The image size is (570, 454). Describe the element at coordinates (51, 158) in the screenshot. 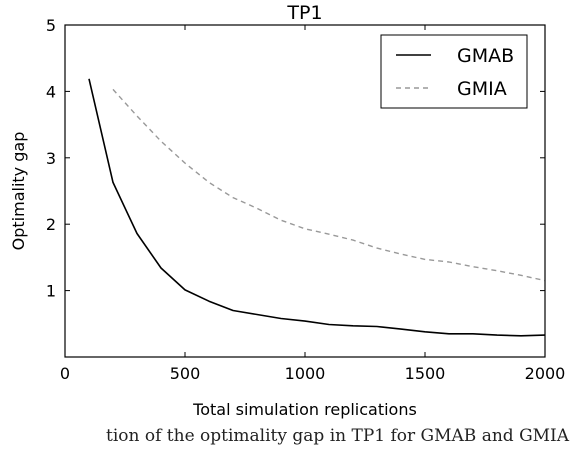

I see `y-tick-label: 3` at that location.